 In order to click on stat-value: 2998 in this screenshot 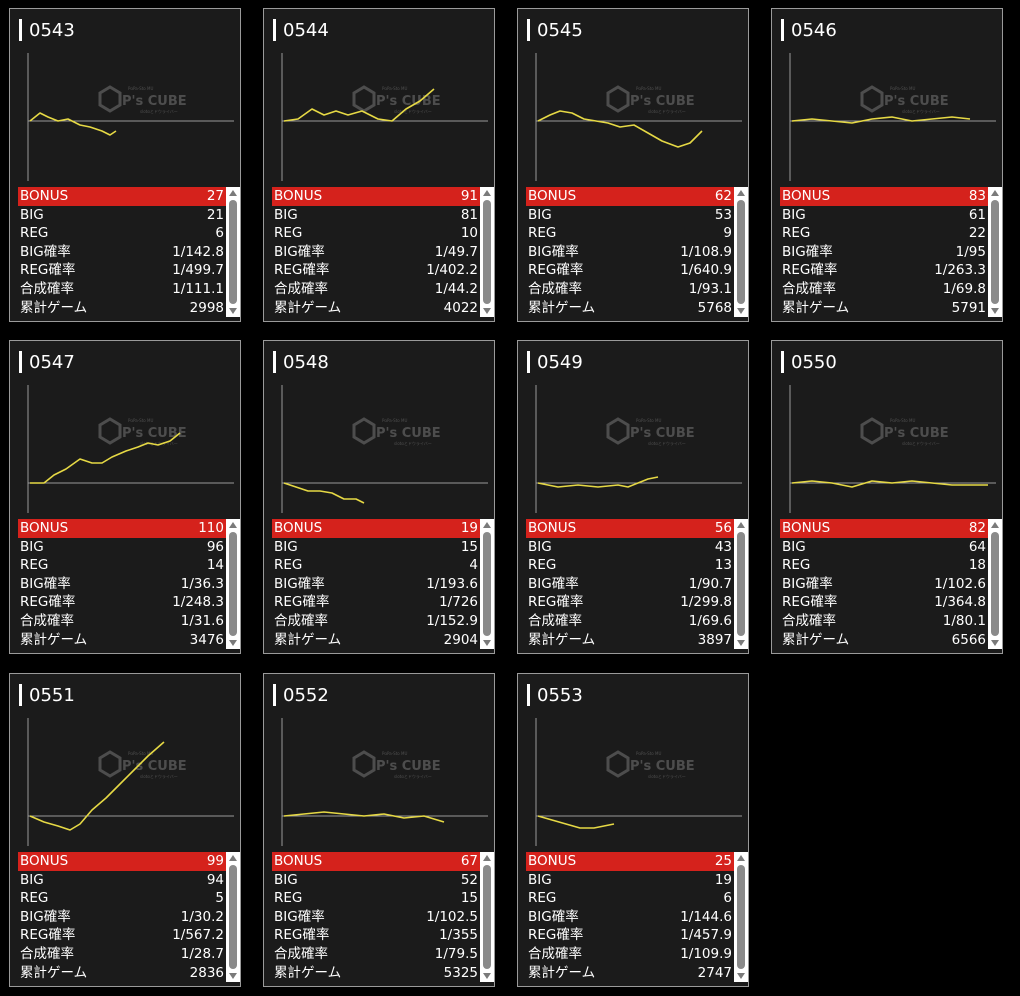, I will do `click(206, 307)`.